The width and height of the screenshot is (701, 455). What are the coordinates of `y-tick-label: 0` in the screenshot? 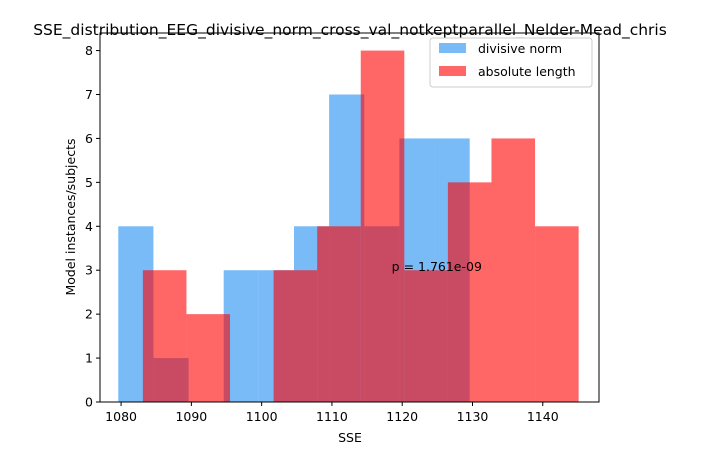 It's located at (89, 402).